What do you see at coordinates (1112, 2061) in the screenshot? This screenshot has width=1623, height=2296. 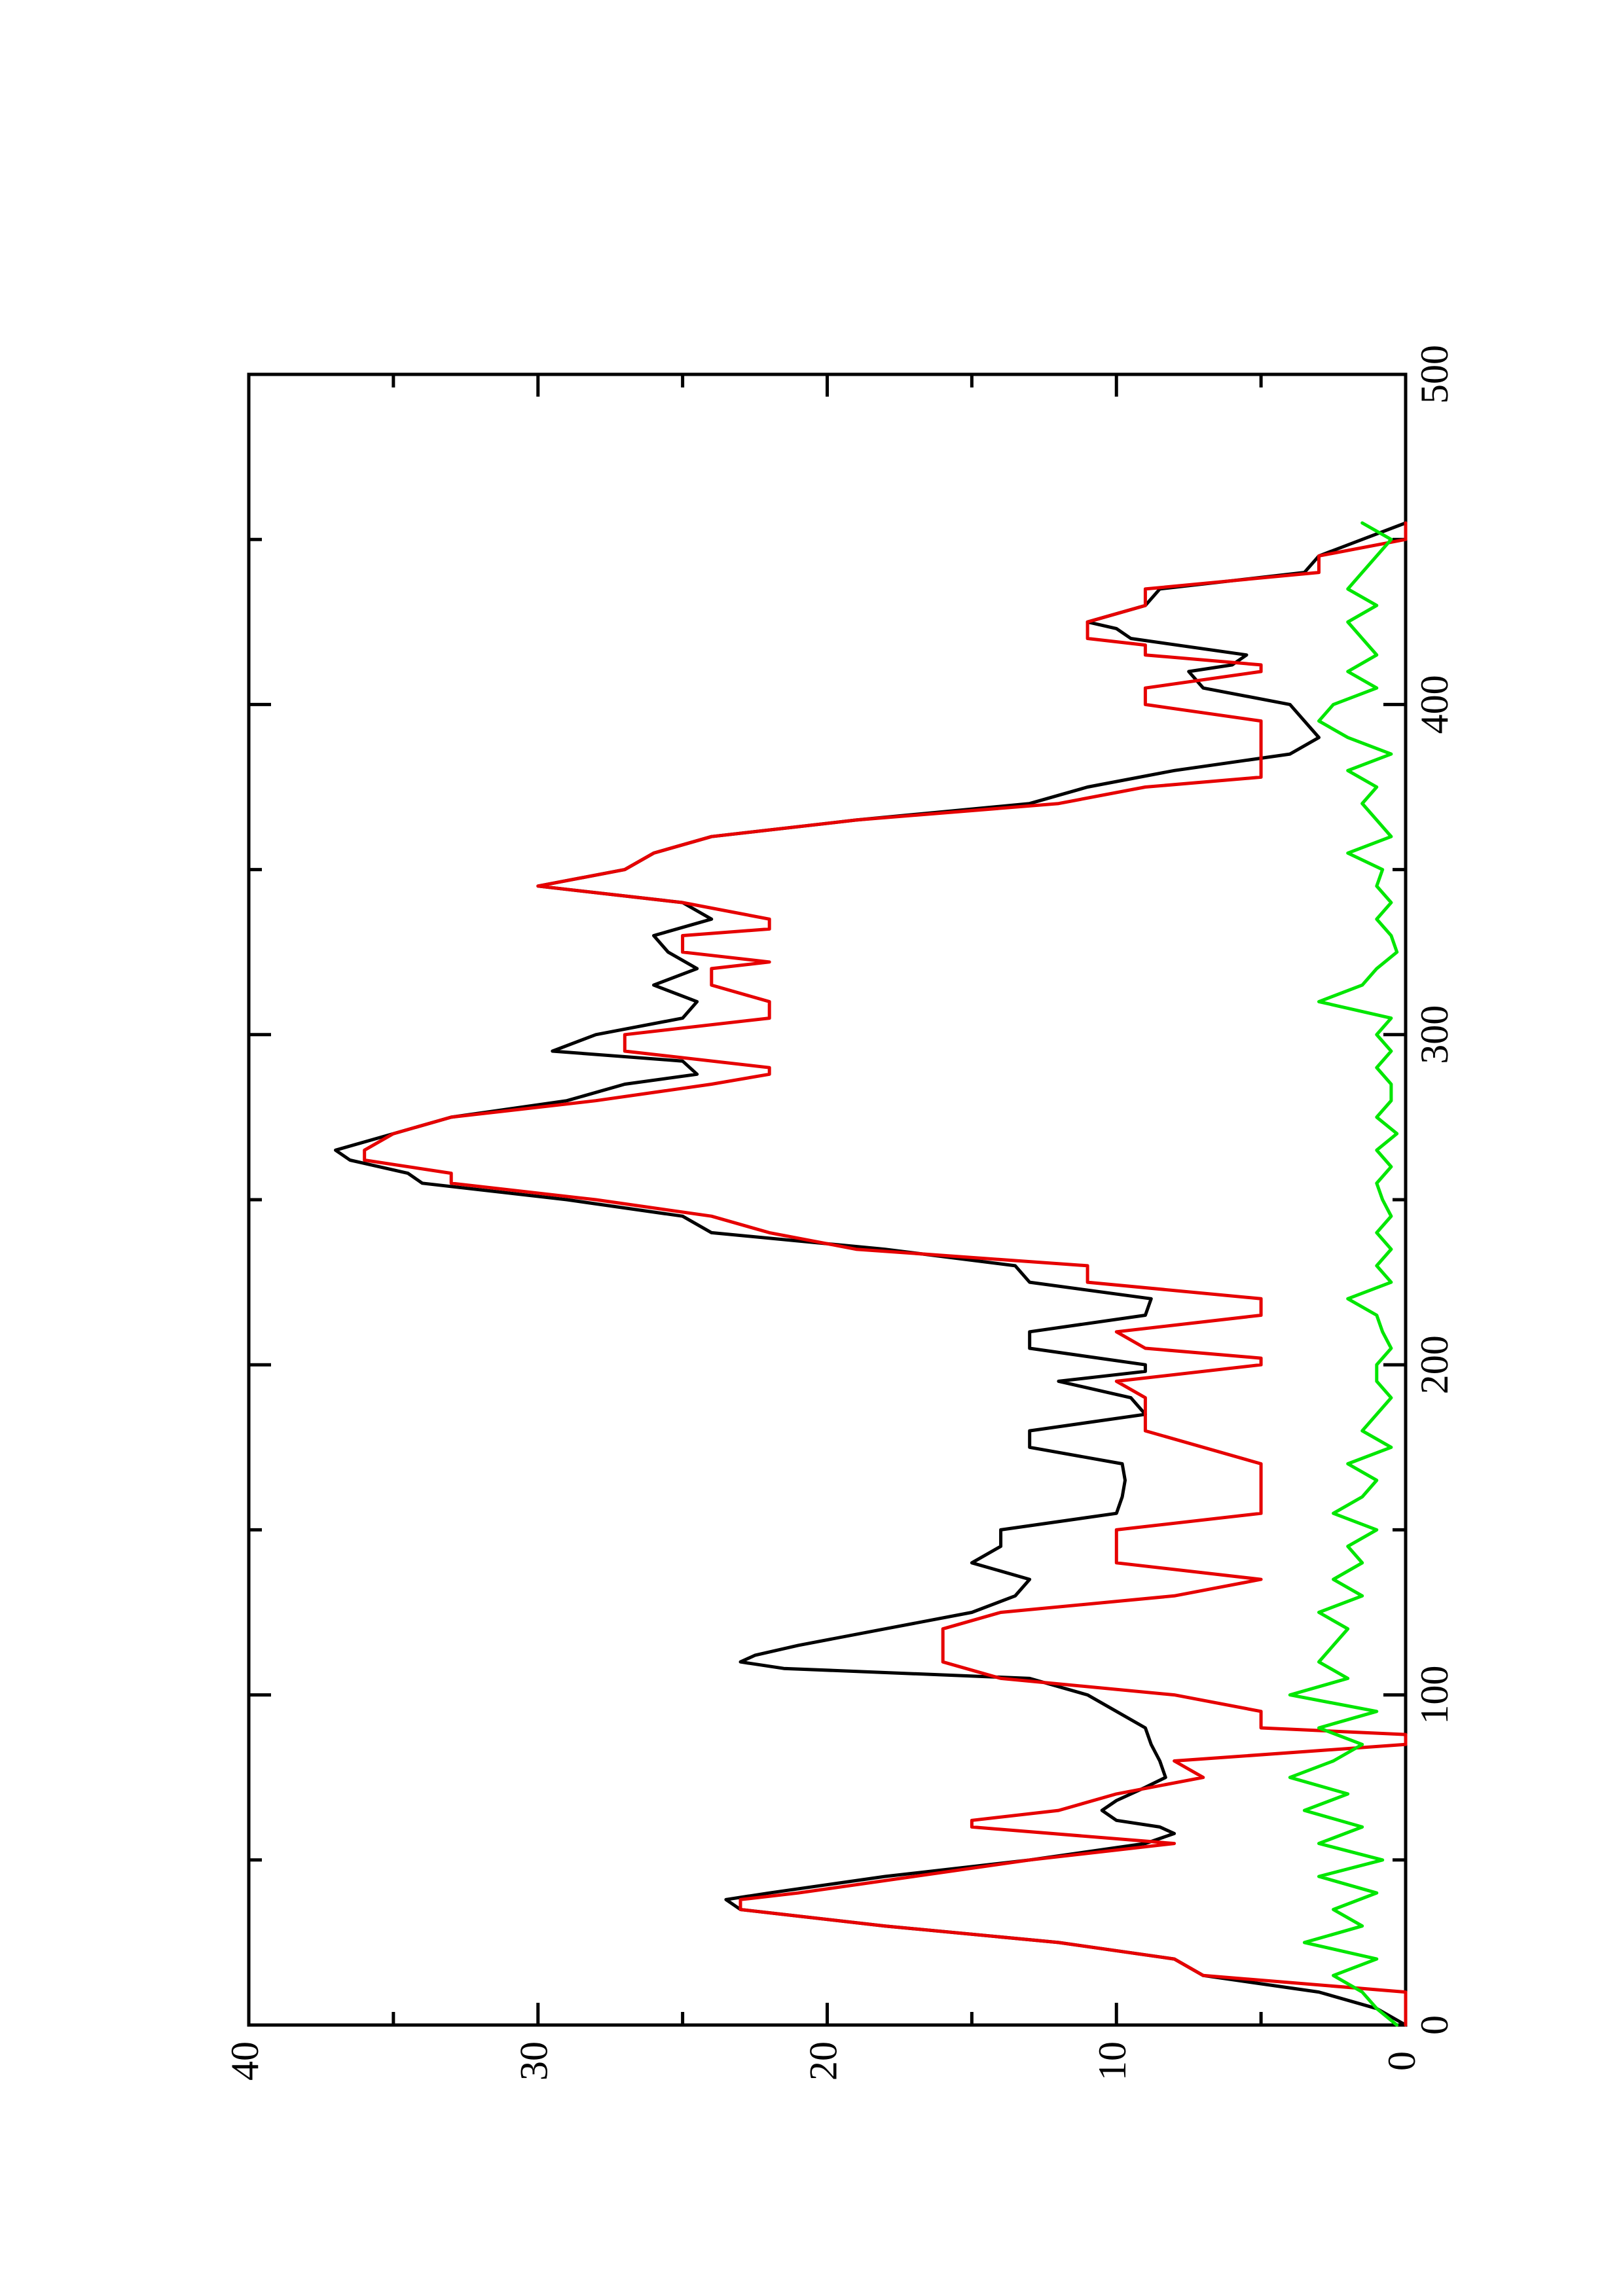 I see `y-tick-label: 10` at bounding box center [1112, 2061].